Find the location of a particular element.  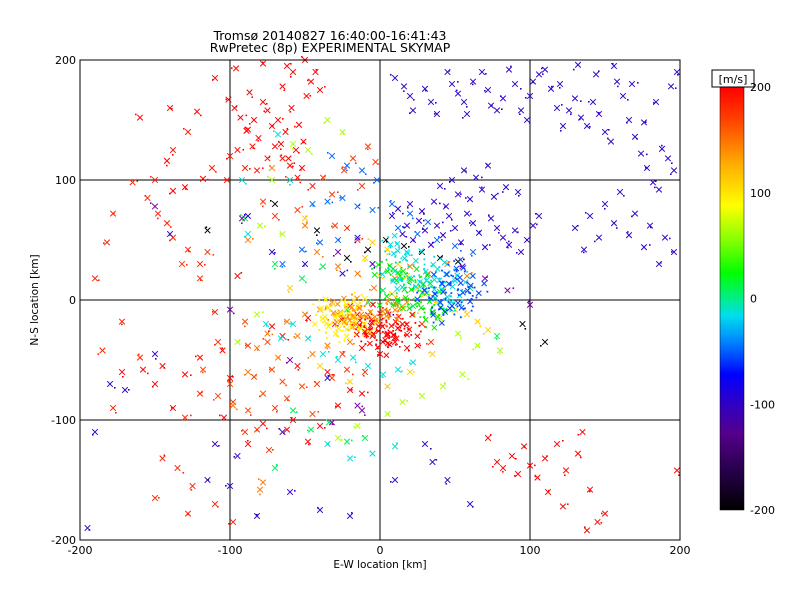

y-tick-label: 200 is located at coordinates (65, 60).